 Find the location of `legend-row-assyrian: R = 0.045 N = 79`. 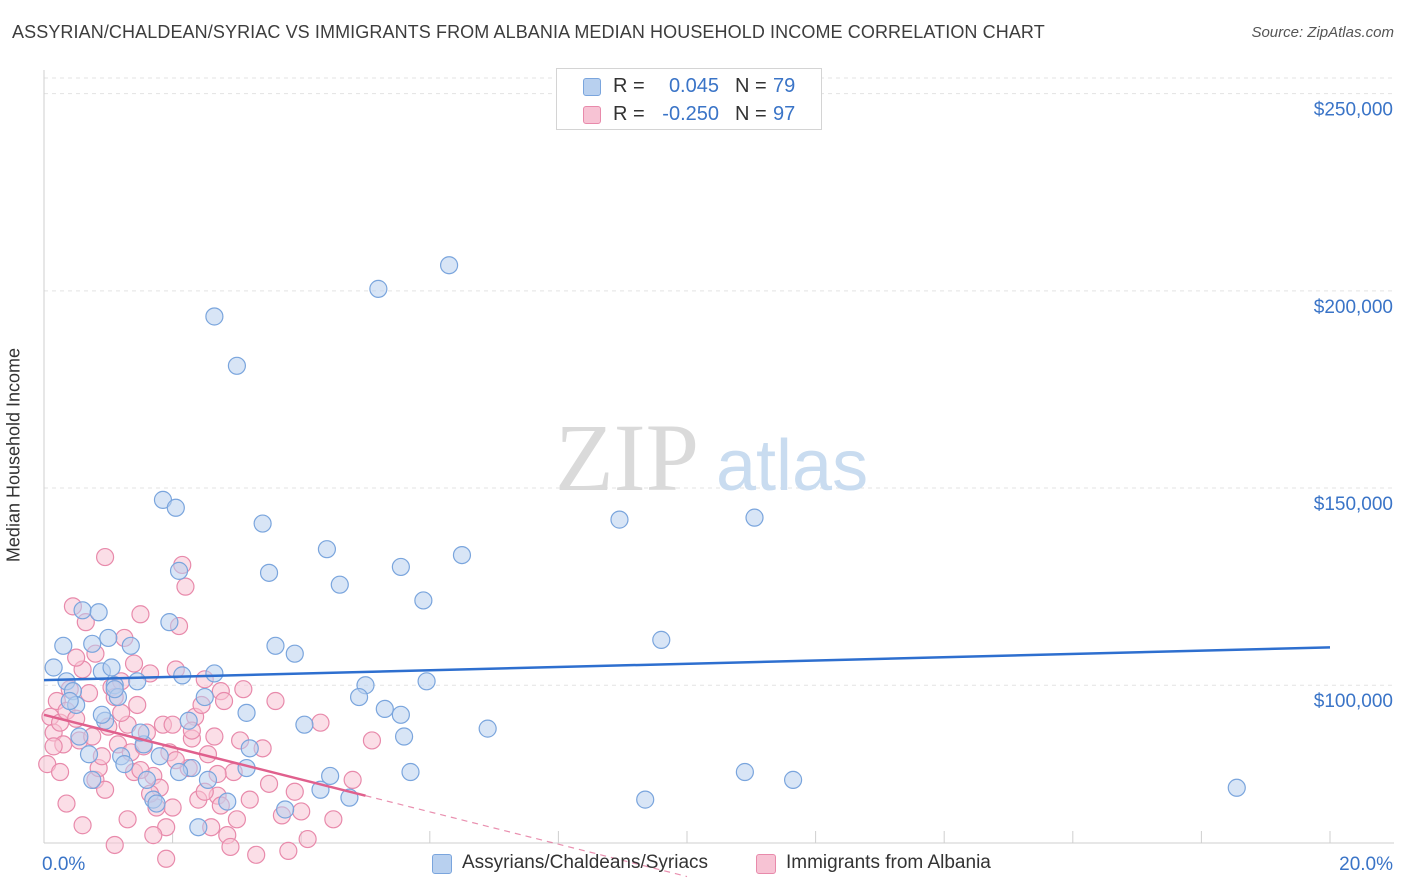

legend-row-assyrian: R = 0.045 N = 79 is located at coordinates (689, 87).